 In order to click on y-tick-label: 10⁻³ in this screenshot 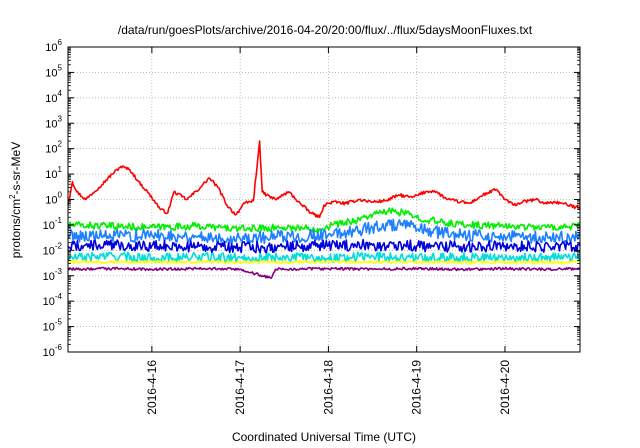, I will do `click(53, 275)`.